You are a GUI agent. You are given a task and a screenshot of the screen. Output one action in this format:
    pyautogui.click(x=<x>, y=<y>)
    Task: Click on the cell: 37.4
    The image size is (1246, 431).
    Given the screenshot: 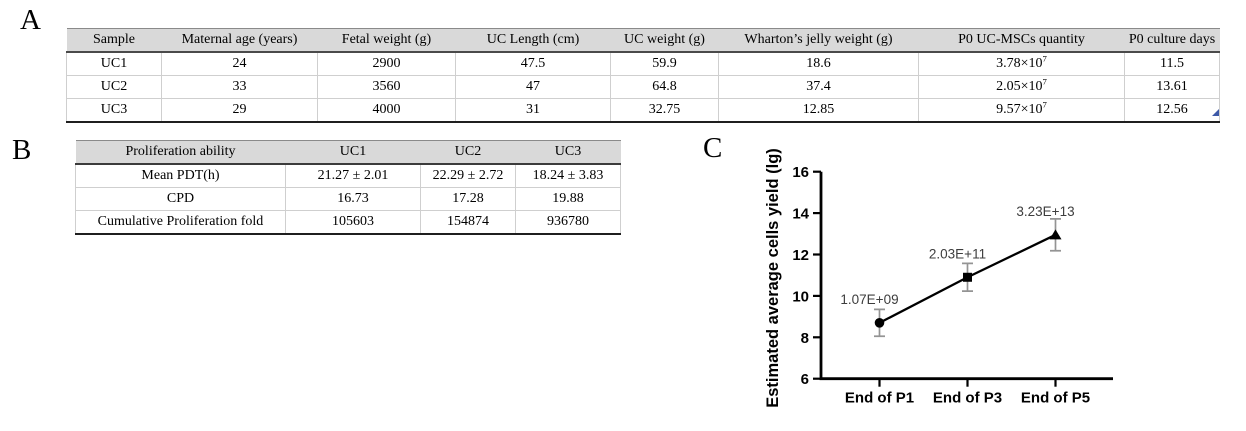 What is the action you would take?
    pyautogui.click(x=818, y=87)
    